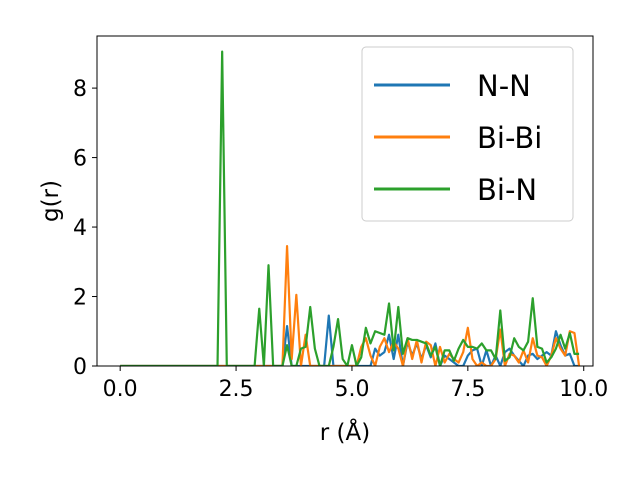 The width and height of the screenshot is (640, 480). I want to click on y-tick-label: 8, so click(80, 89).